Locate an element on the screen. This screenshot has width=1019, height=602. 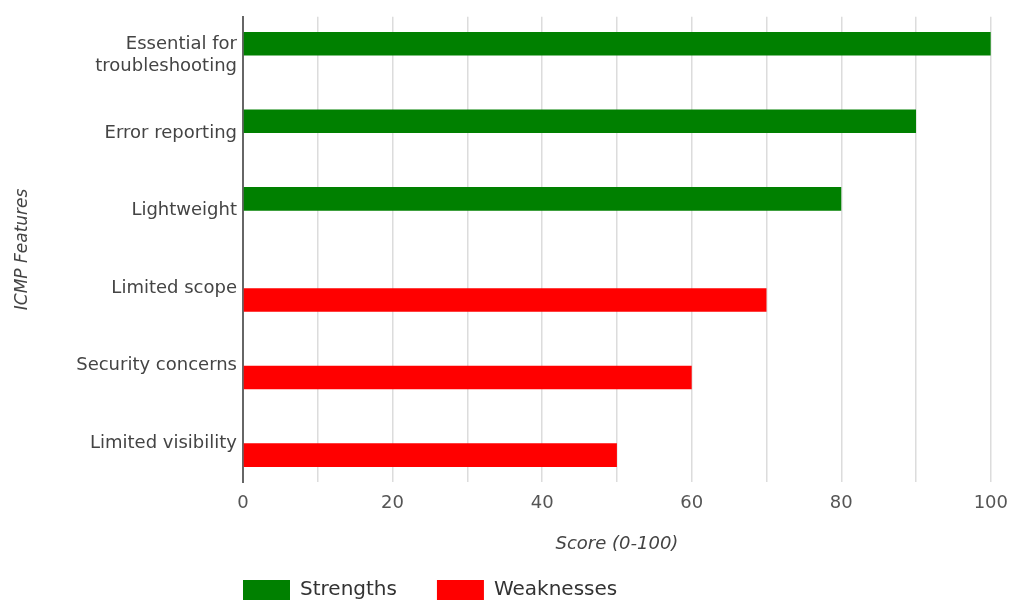
y-tick-label: Error reporting is located at coordinates (170, 131).